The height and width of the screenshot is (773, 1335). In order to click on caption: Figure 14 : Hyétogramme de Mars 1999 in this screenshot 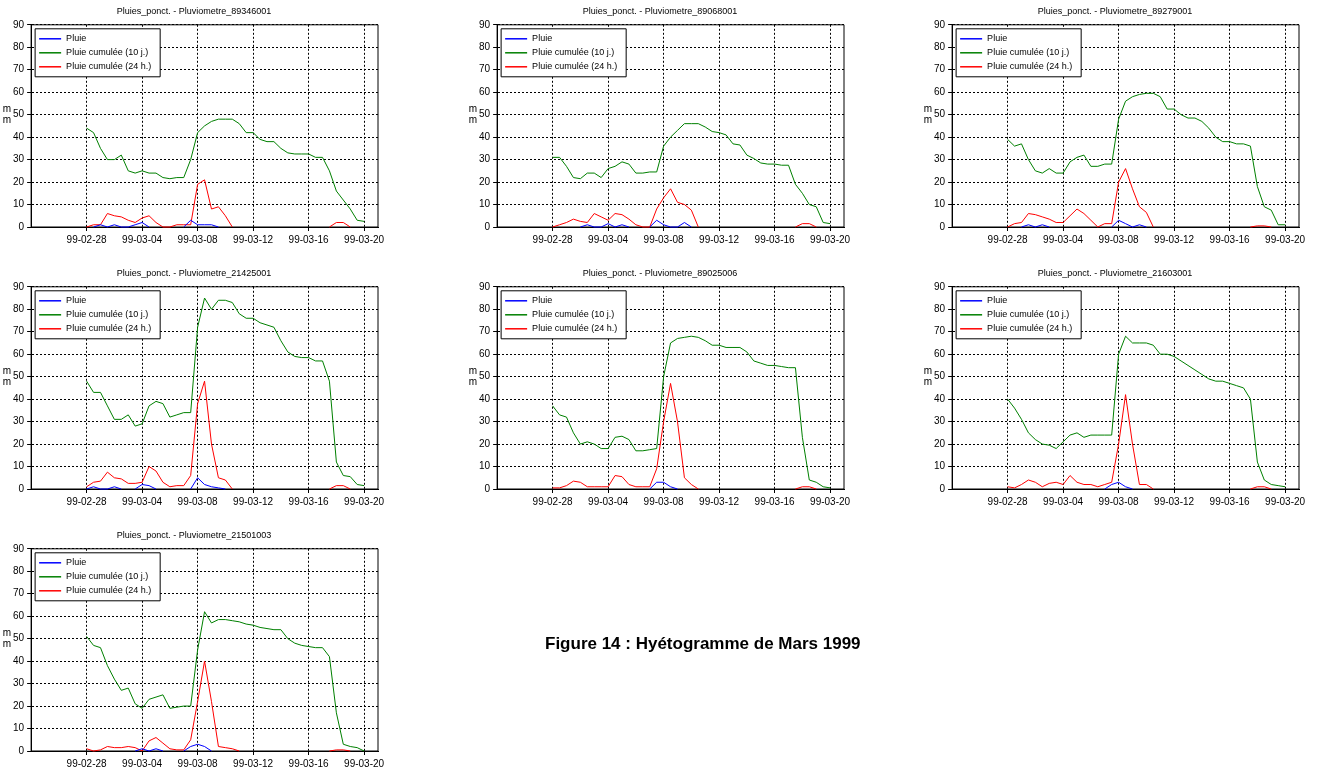, I will do `click(703, 644)`.